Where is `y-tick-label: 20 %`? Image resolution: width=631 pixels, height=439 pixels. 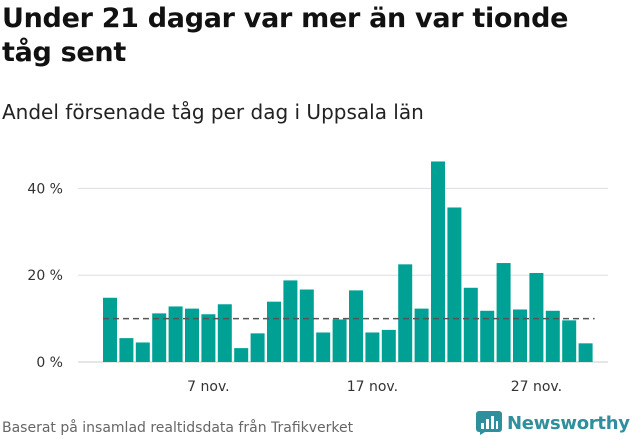
y-tick-label: 20 % is located at coordinates (45, 276).